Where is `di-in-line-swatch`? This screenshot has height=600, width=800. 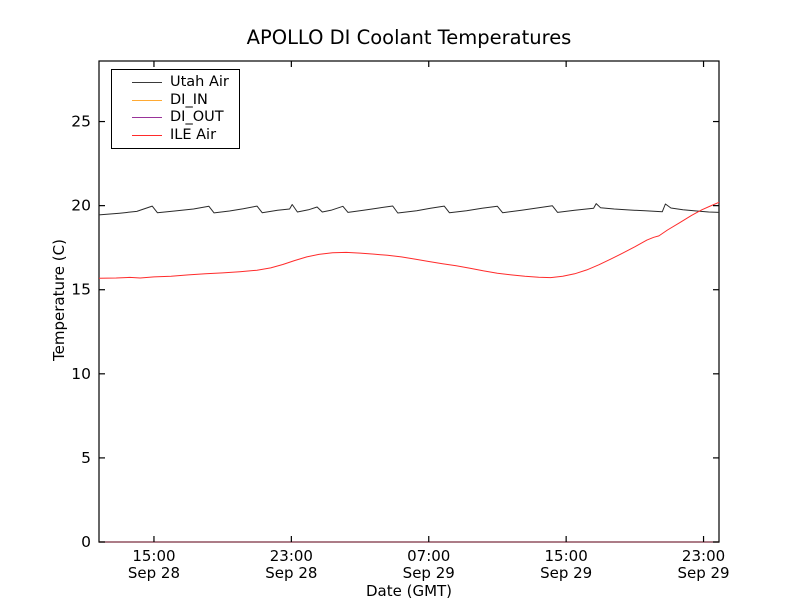 di-in-line-swatch is located at coordinates (147, 100).